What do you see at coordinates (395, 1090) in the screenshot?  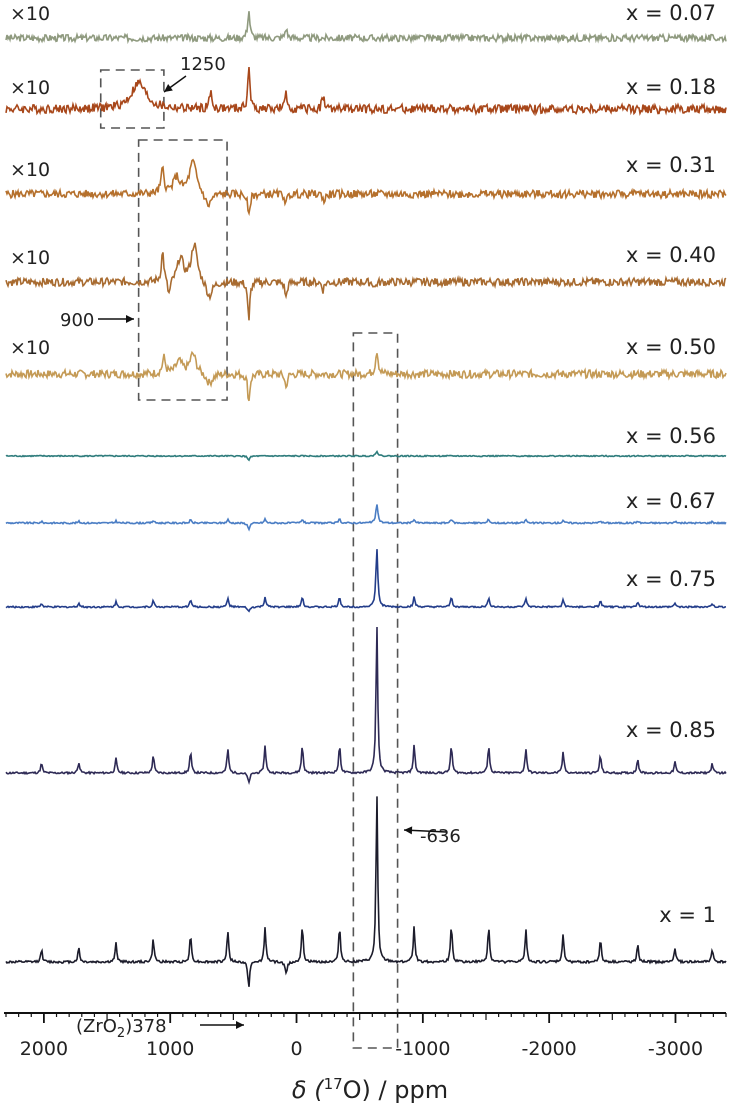 I see `x-axis-title-unit: O) / ppm` at bounding box center [395, 1090].